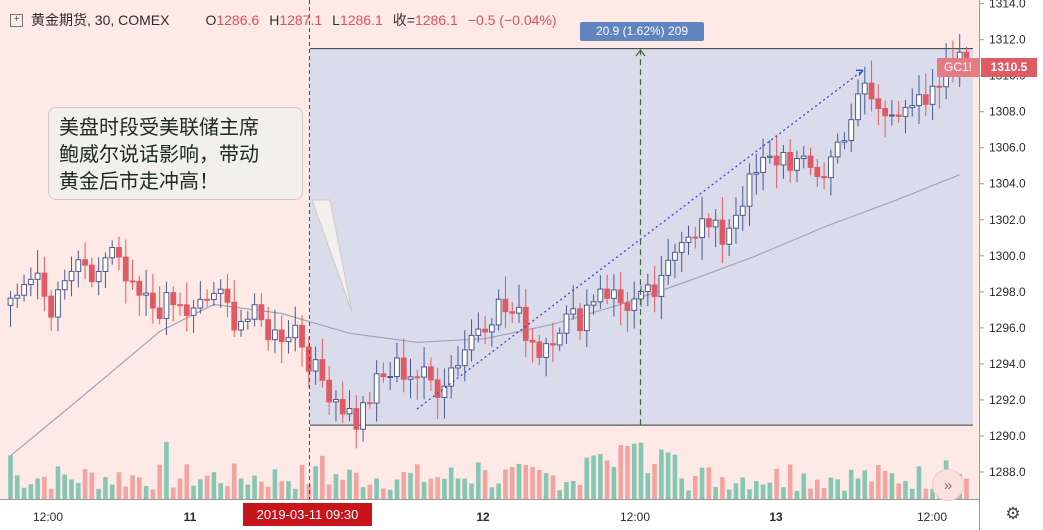 The image size is (1043, 530). I want to click on price-tick-label: 1290.0, so click(1007, 436).